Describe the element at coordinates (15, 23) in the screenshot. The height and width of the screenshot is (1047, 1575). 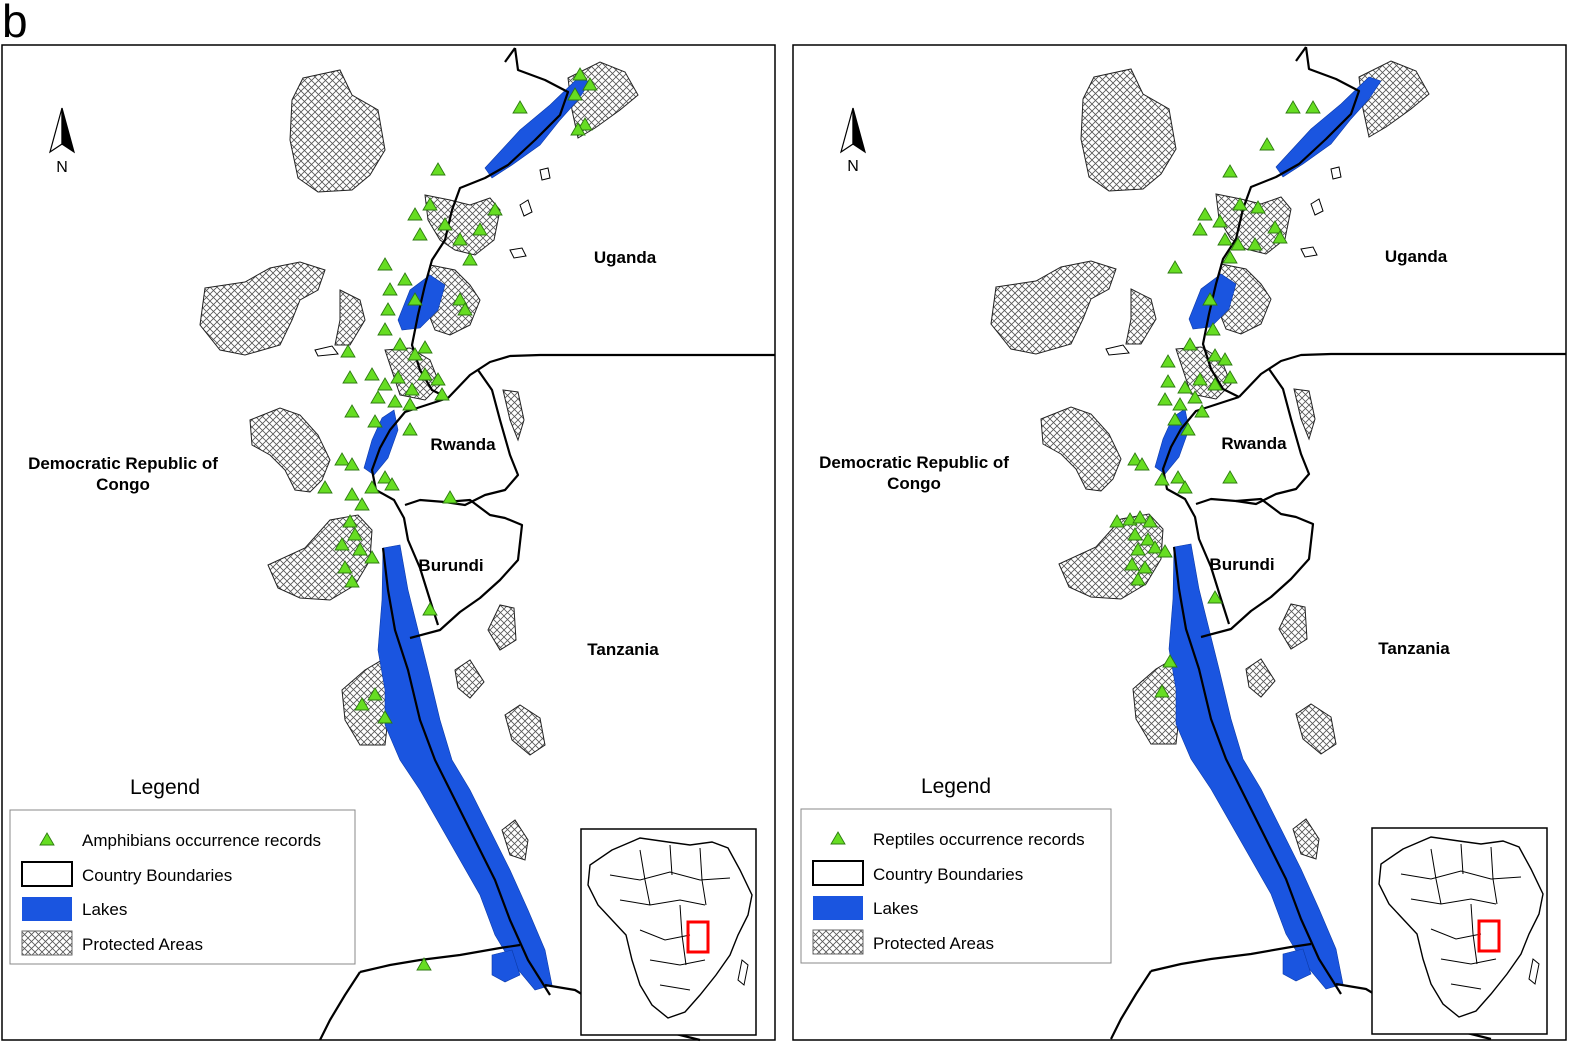
I see `panel-letter: b` at that location.